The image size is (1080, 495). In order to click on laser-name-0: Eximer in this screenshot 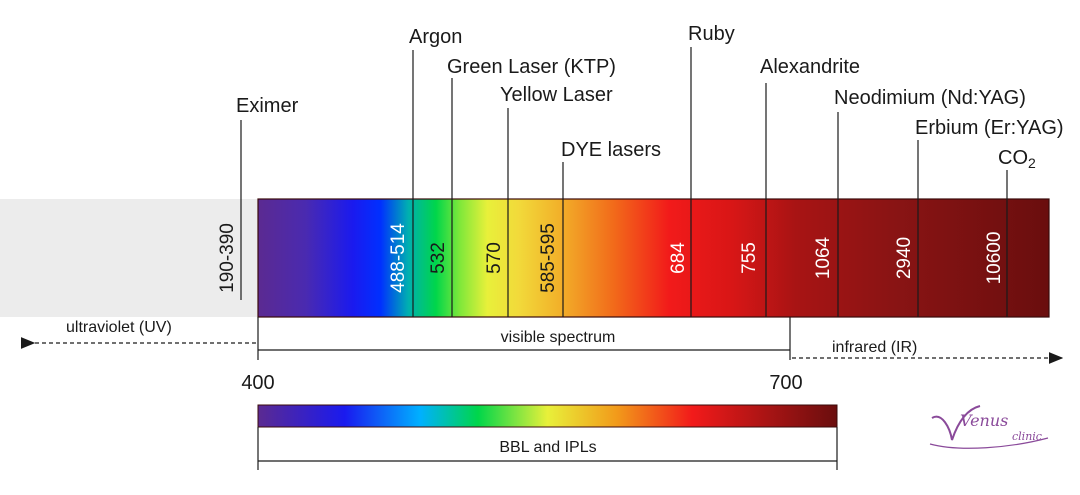, I will do `click(267, 106)`.